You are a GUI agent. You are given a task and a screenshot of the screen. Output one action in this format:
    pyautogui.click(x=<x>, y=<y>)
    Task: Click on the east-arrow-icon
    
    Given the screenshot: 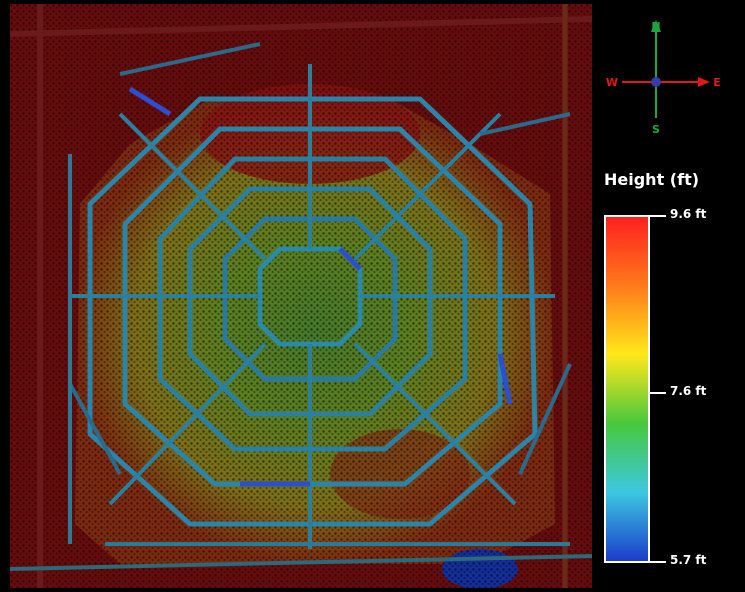 What is the action you would take?
    pyautogui.click(x=704, y=82)
    